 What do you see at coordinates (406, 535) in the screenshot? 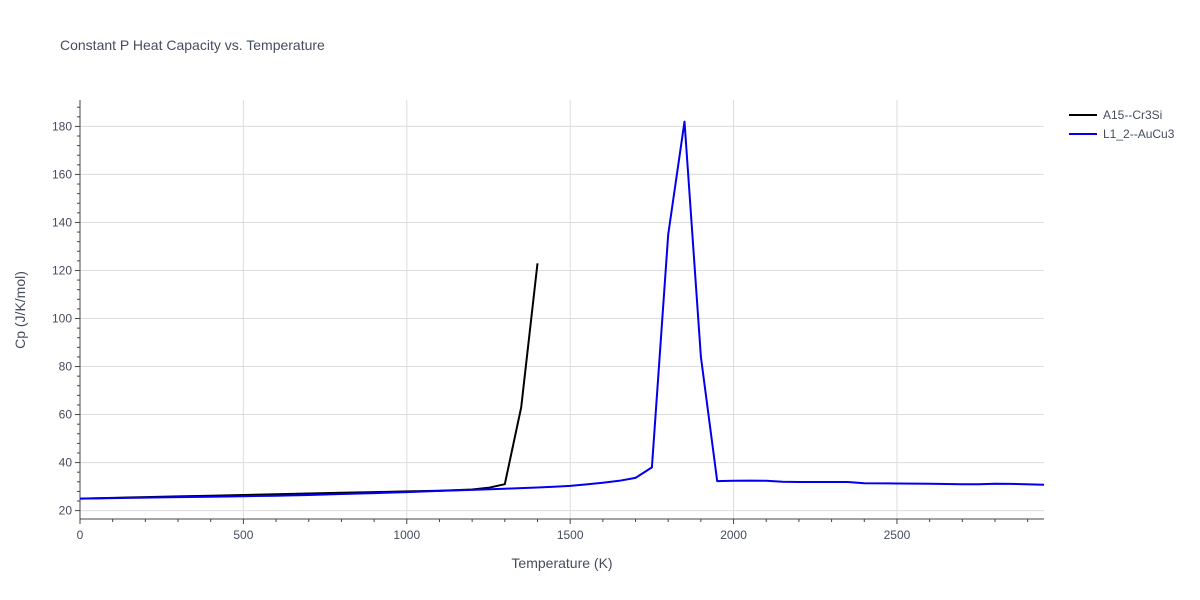
I see `x-tick-label: 1000` at bounding box center [406, 535].